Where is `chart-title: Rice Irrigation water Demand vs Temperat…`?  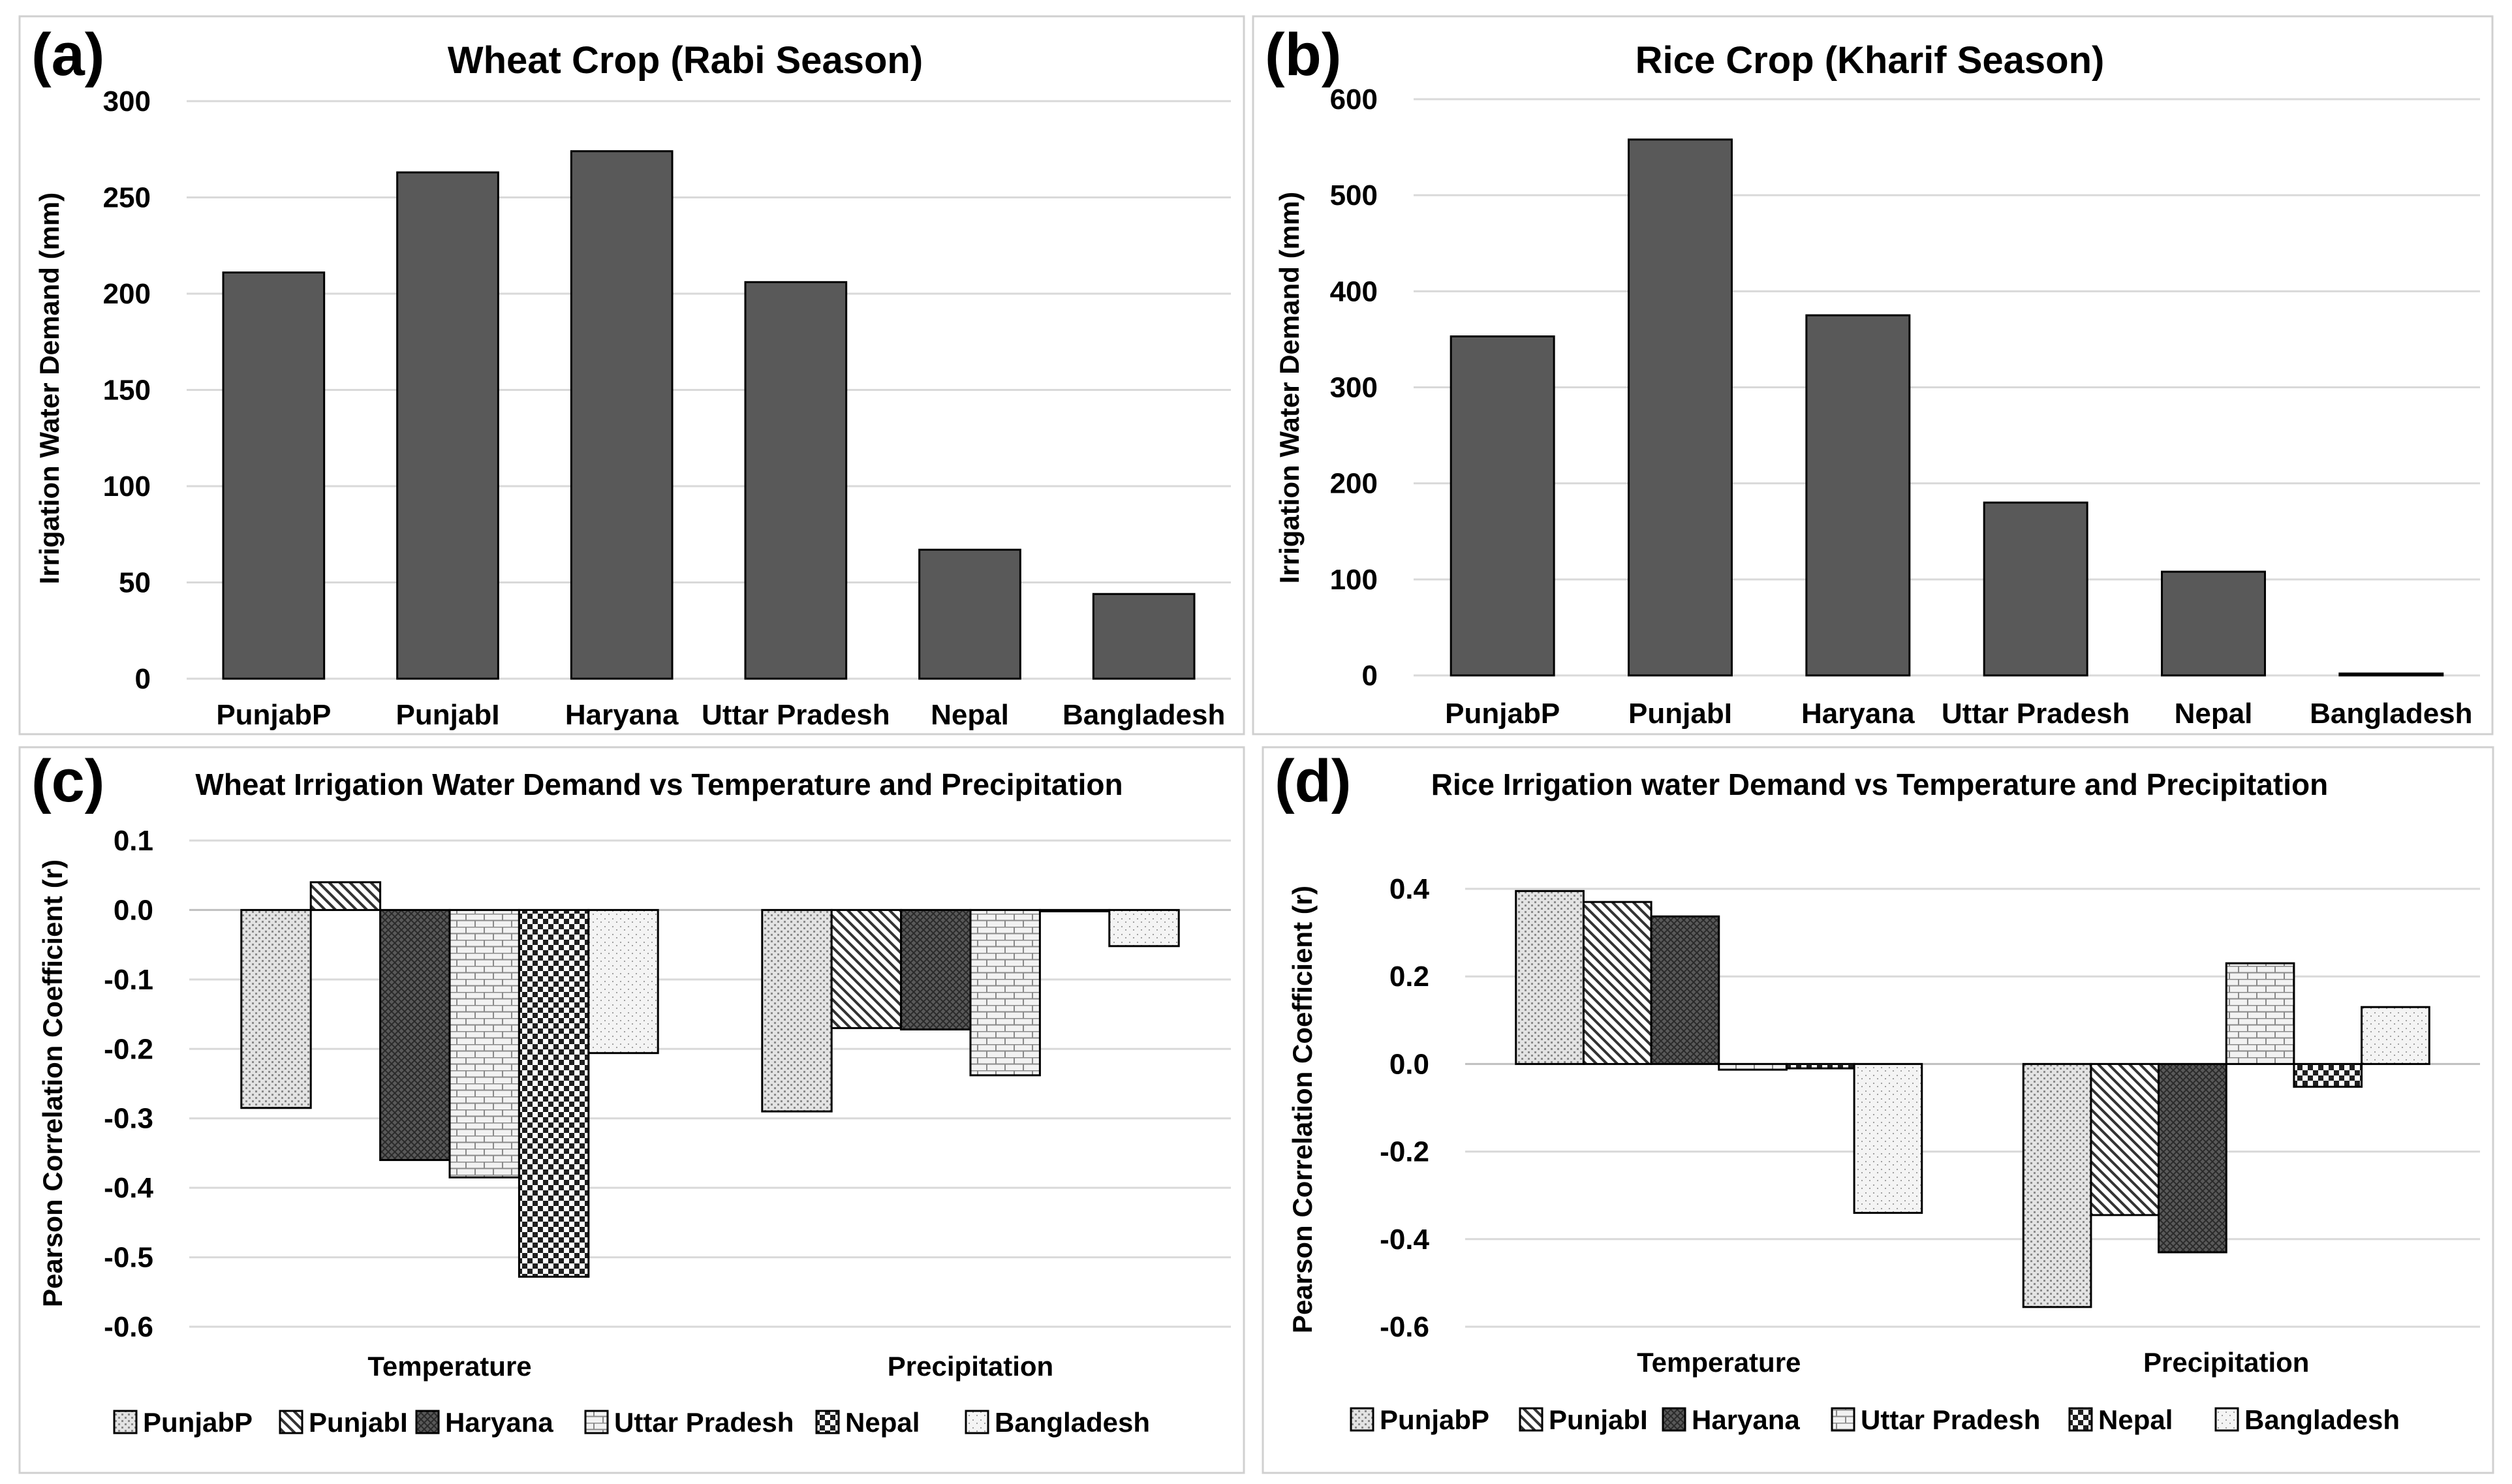
chart-title: Rice Irrigation water Demand vs Temperat… is located at coordinates (1879, 784).